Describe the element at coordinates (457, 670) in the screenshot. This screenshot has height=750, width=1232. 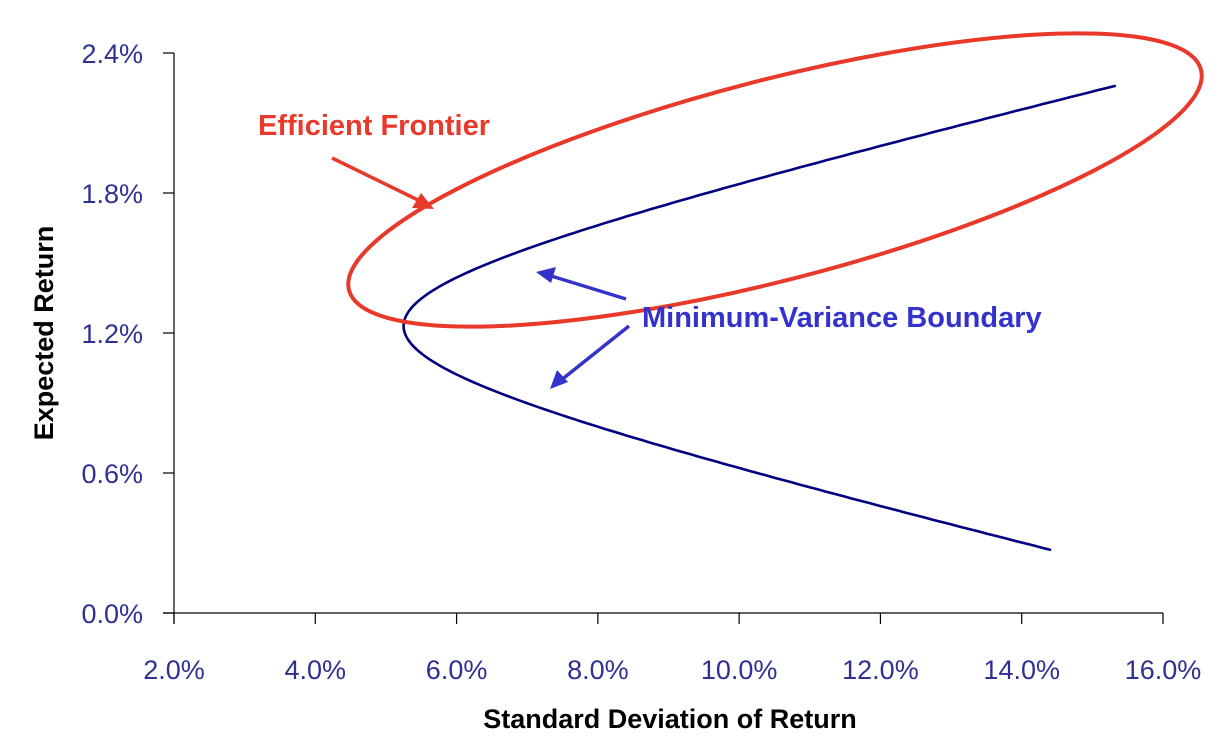
I see `x-tick-label: 6.0%` at that location.